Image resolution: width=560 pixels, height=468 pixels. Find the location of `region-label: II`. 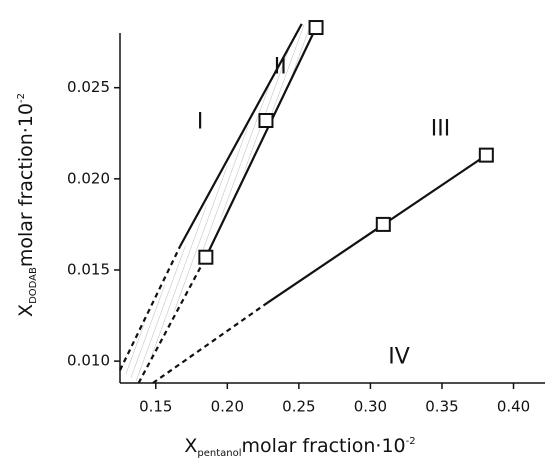

region-label: II is located at coordinates (280, 67).